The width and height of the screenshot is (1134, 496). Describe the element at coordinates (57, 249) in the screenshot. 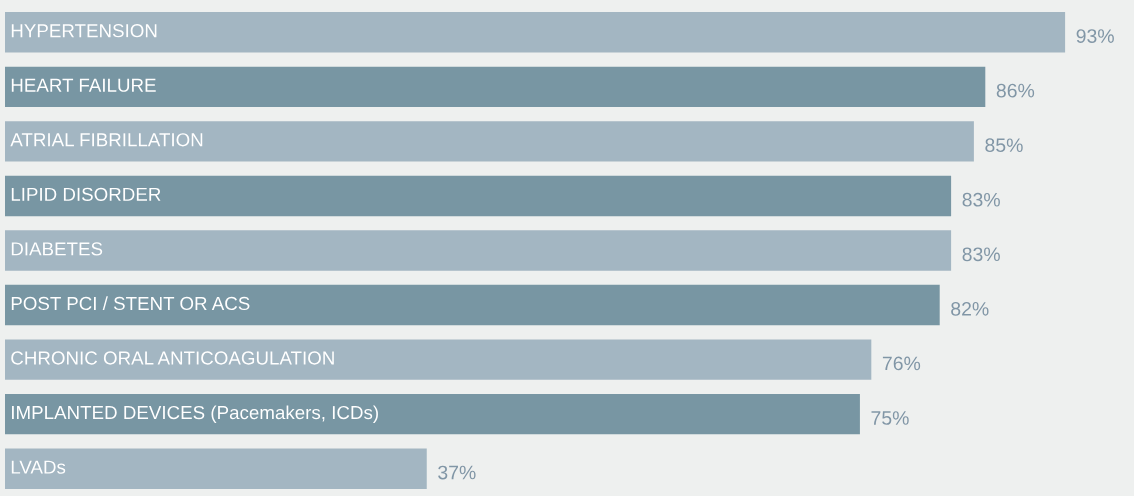

I see `y-tick-label: DIABETES` at that location.